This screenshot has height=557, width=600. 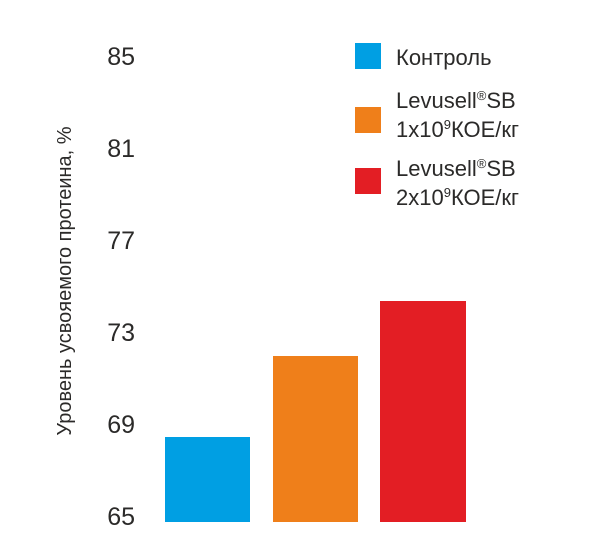 I want to click on text-segment: 2x10, so click(x=420, y=197).